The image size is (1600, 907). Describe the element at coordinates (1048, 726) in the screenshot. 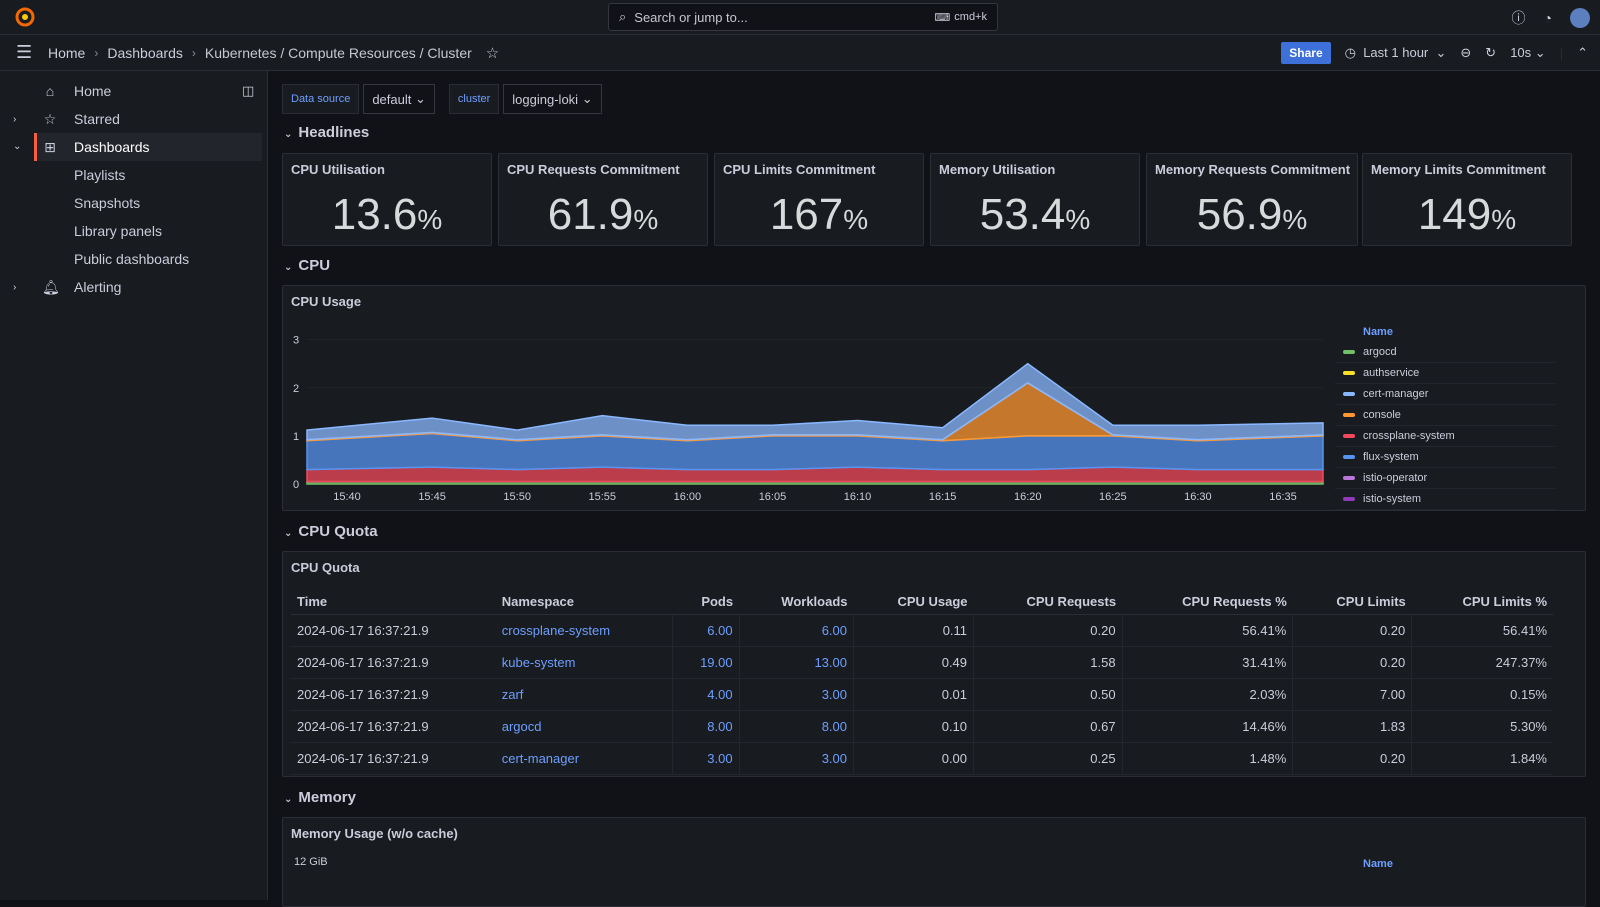

I see `table-cell: 0.67` at that location.